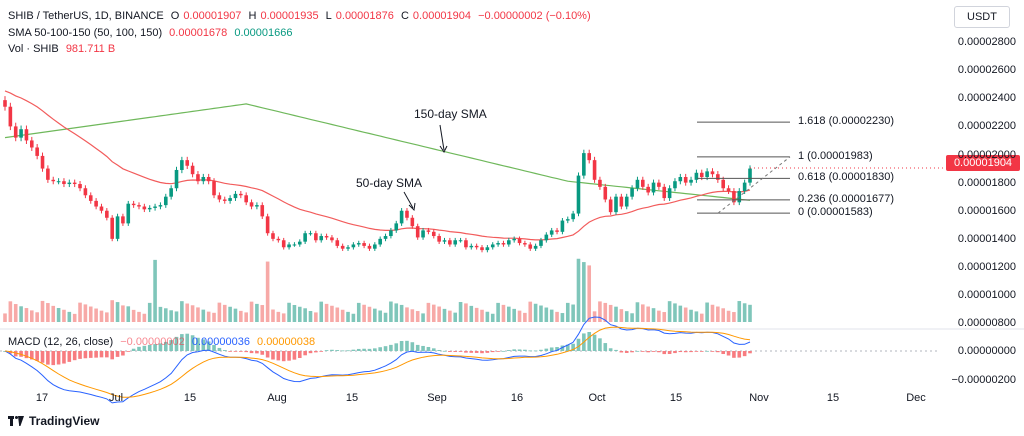 The width and height of the screenshot is (1024, 436). Describe the element at coordinates (986, 323) in the screenshot. I see `price-axis-label: 0.00000800` at that location.